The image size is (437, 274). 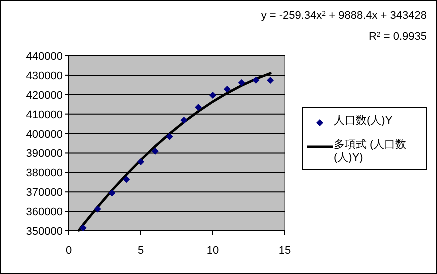 What do you see at coordinates (44, 96) in the screenshot?
I see `y-tick-label: 420000` at bounding box center [44, 96].